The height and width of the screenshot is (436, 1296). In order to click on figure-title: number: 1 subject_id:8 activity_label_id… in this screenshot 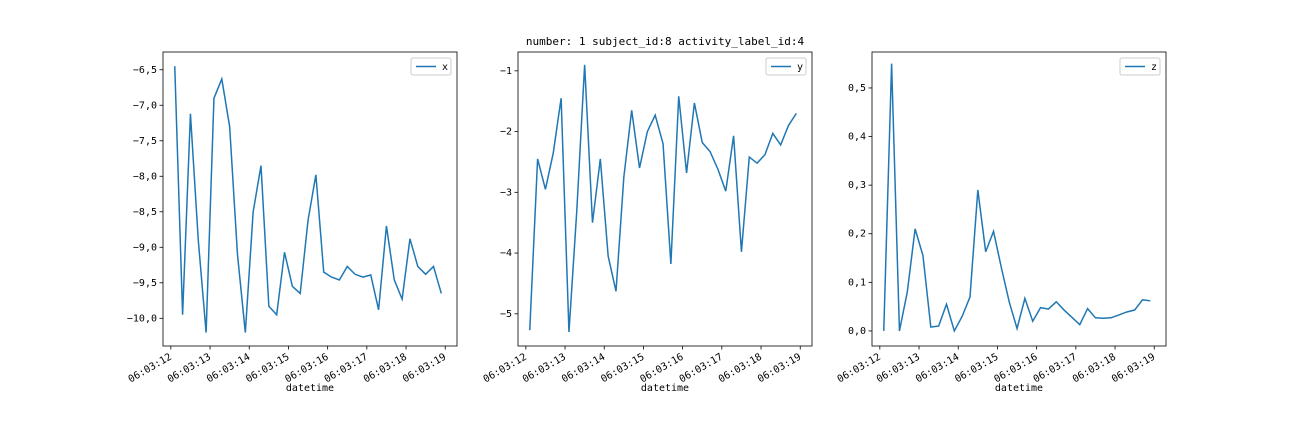, I will do `click(665, 41)`.